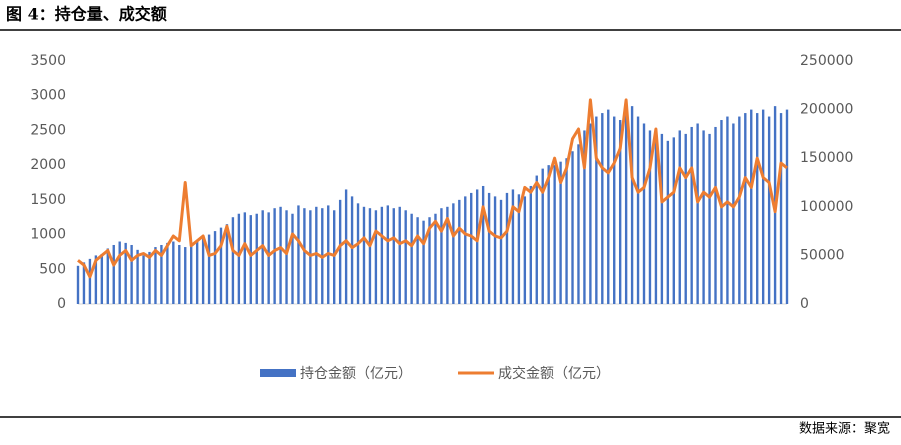  What do you see at coordinates (826, 207) in the screenshot?
I see `y2-tick-label: 100000` at bounding box center [826, 207].